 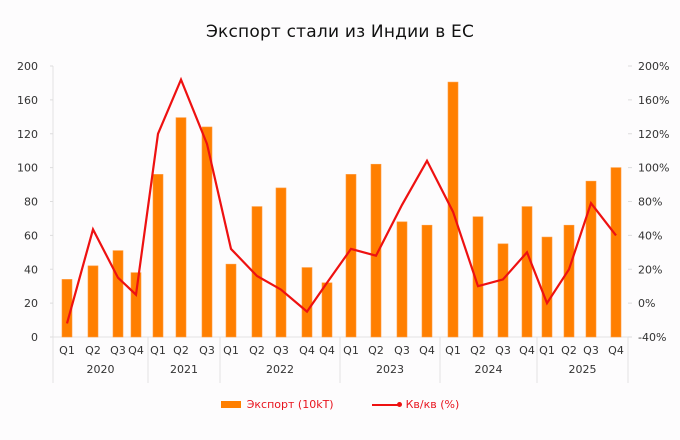 I want to click on left-axis-tick: 60, so click(x=31, y=235).